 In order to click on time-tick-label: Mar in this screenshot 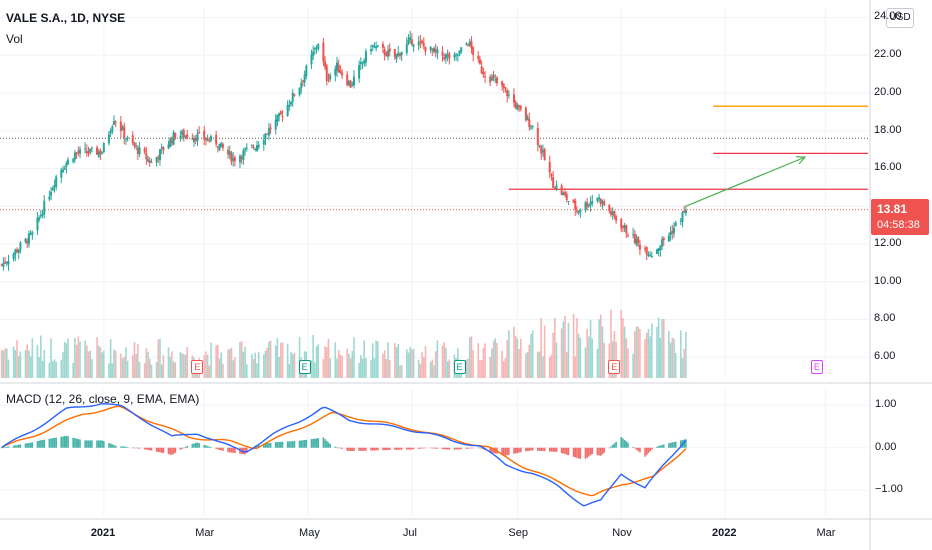, I will do `click(826, 533)`.